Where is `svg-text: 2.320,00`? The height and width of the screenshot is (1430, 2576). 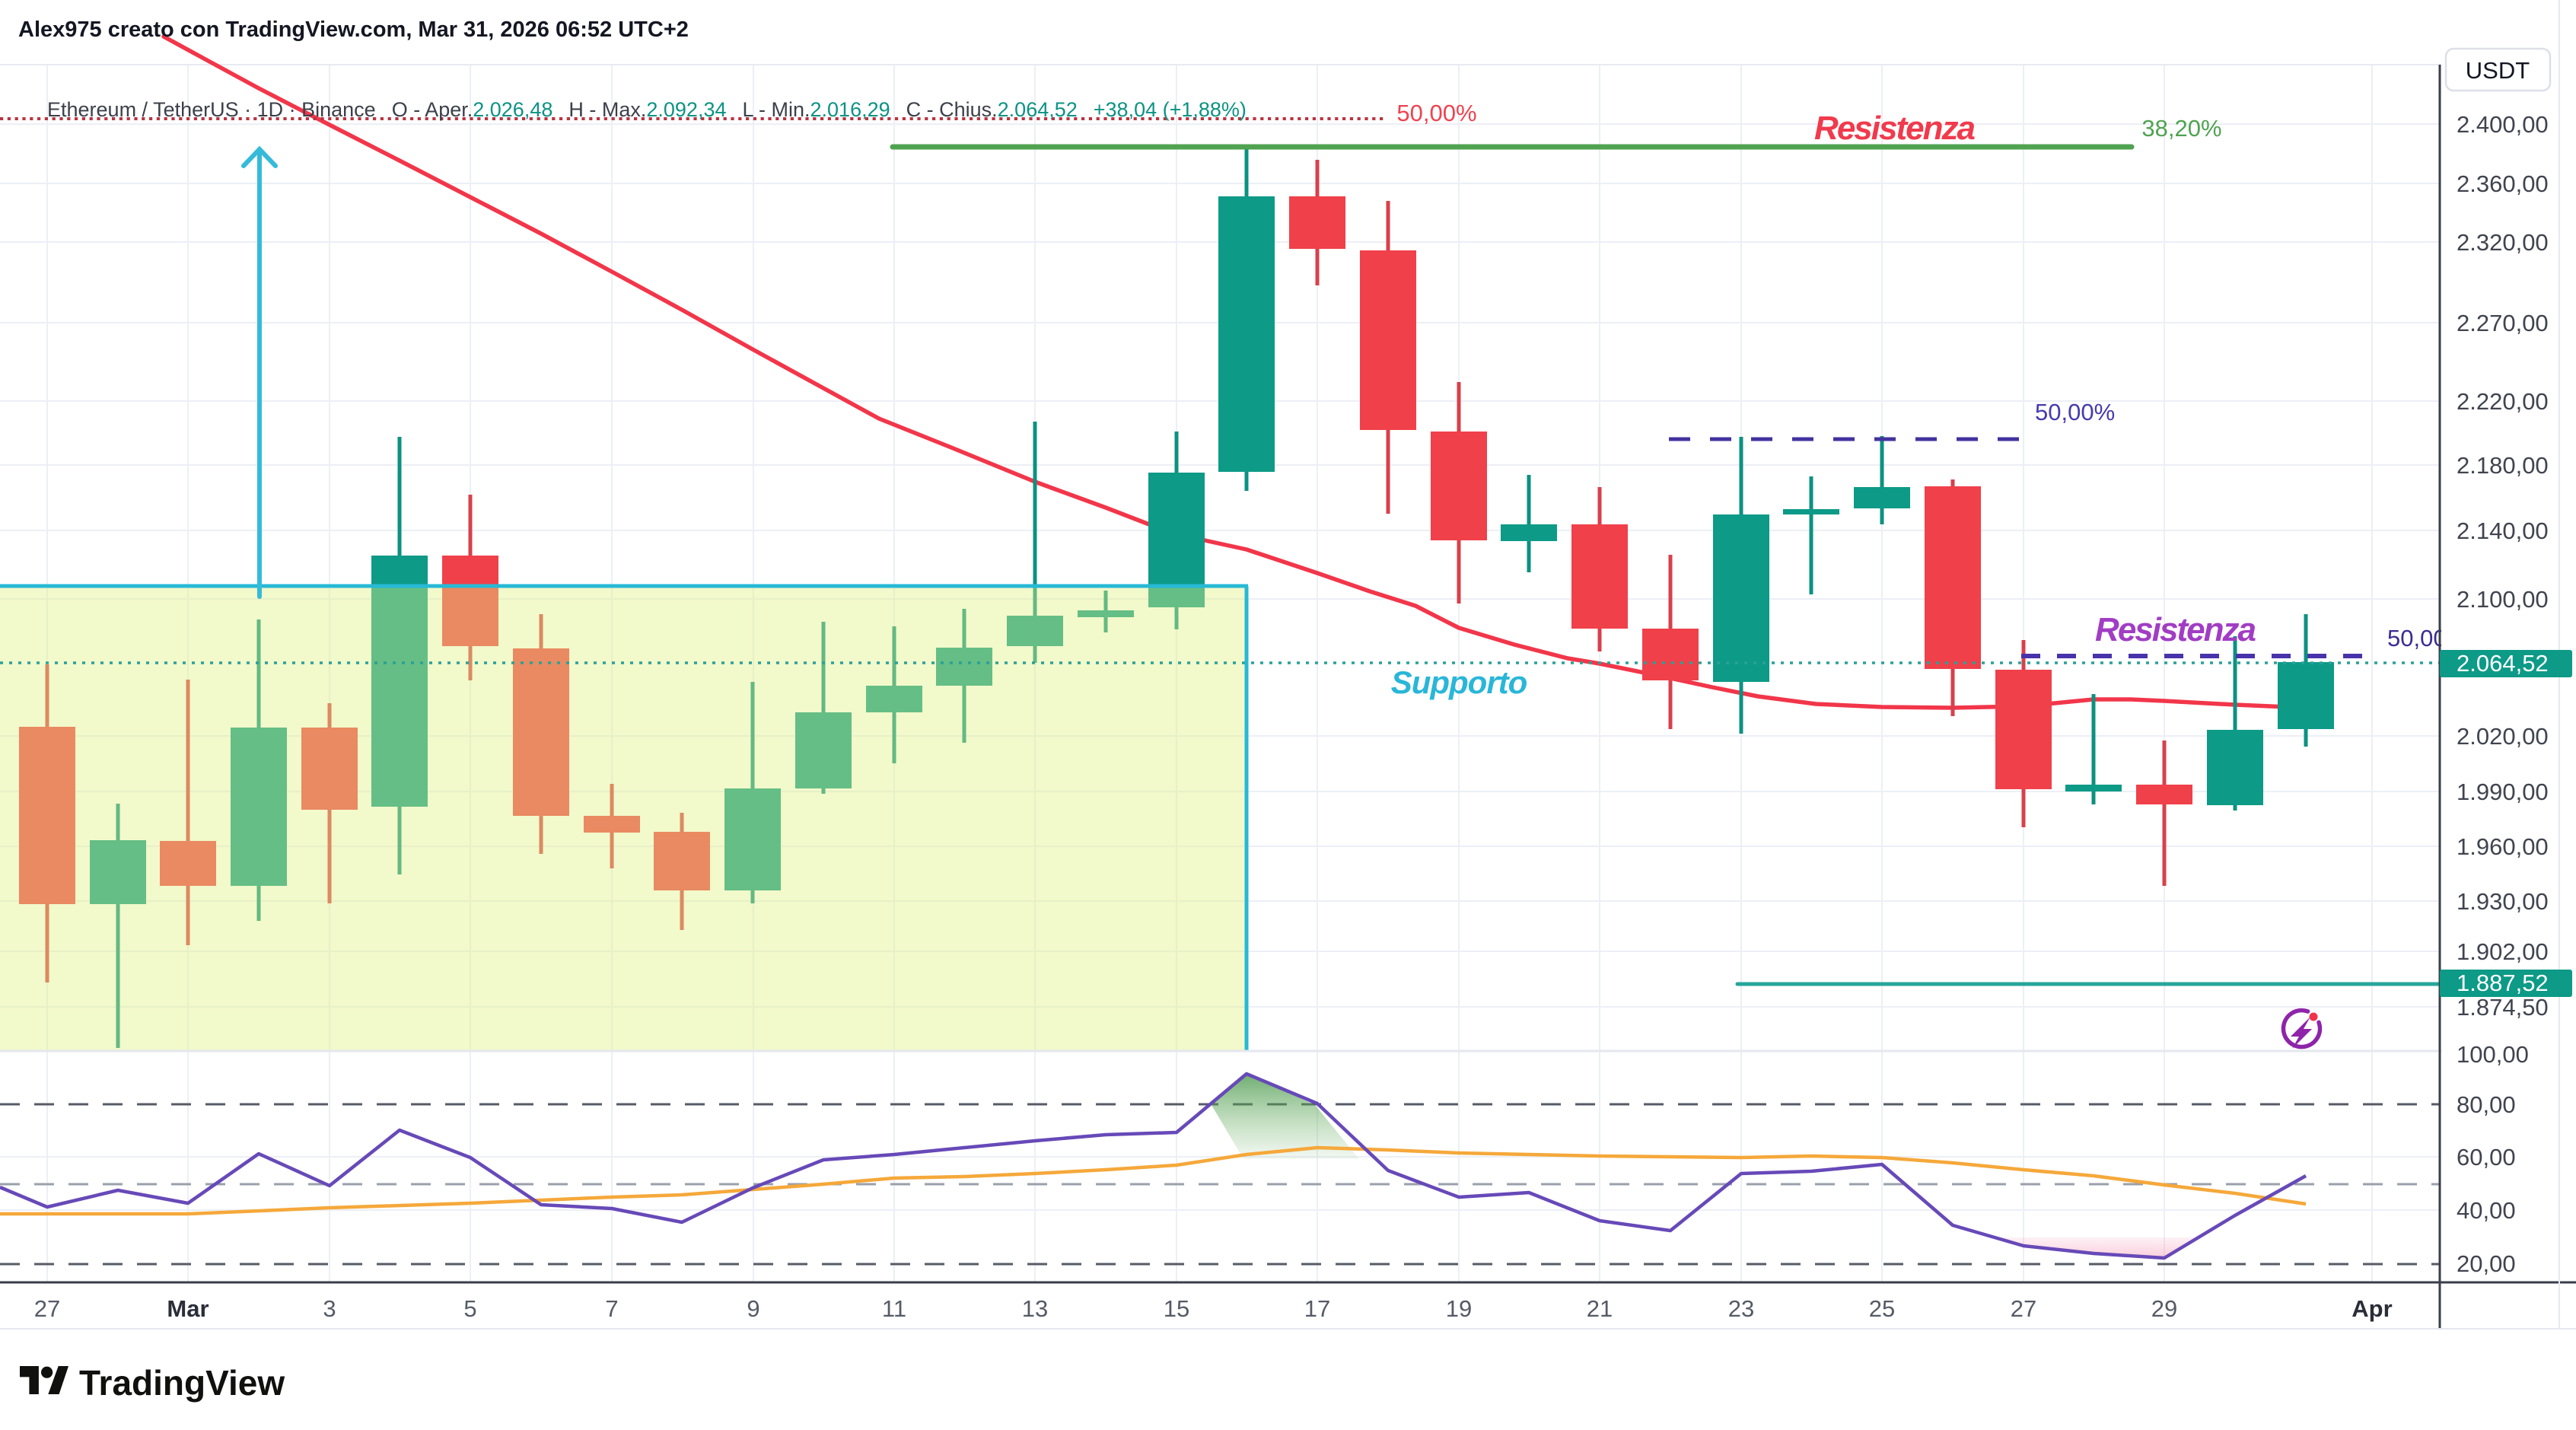
svg-text: 2.320,00 is located at coordinates (2503, 242).